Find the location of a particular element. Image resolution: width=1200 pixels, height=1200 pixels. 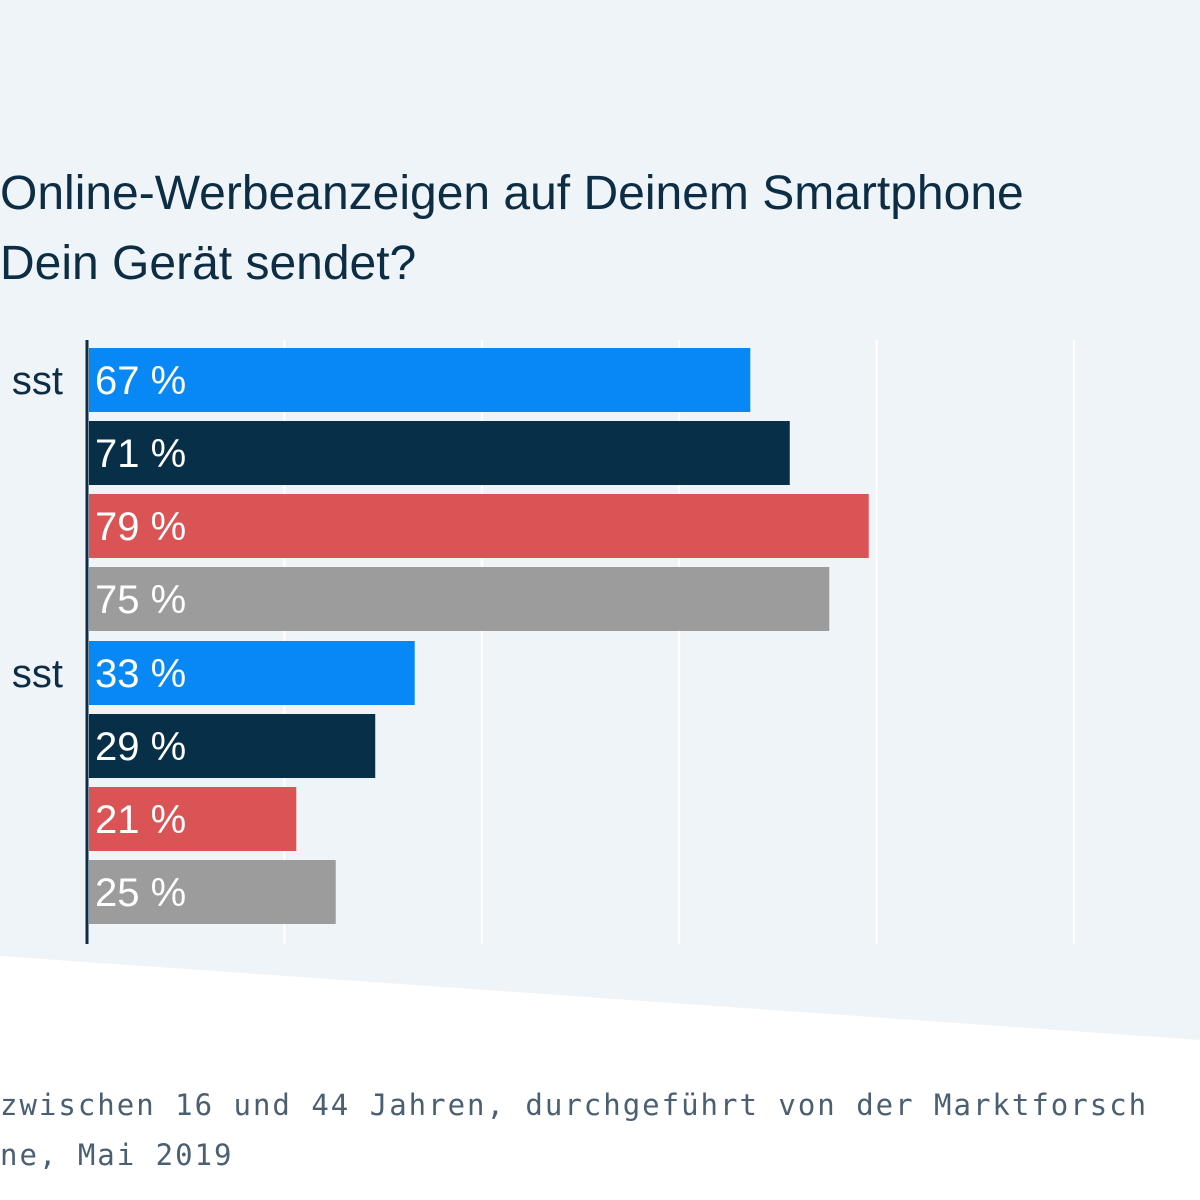

data-label: 25 % is located at coordinates (140, 893).